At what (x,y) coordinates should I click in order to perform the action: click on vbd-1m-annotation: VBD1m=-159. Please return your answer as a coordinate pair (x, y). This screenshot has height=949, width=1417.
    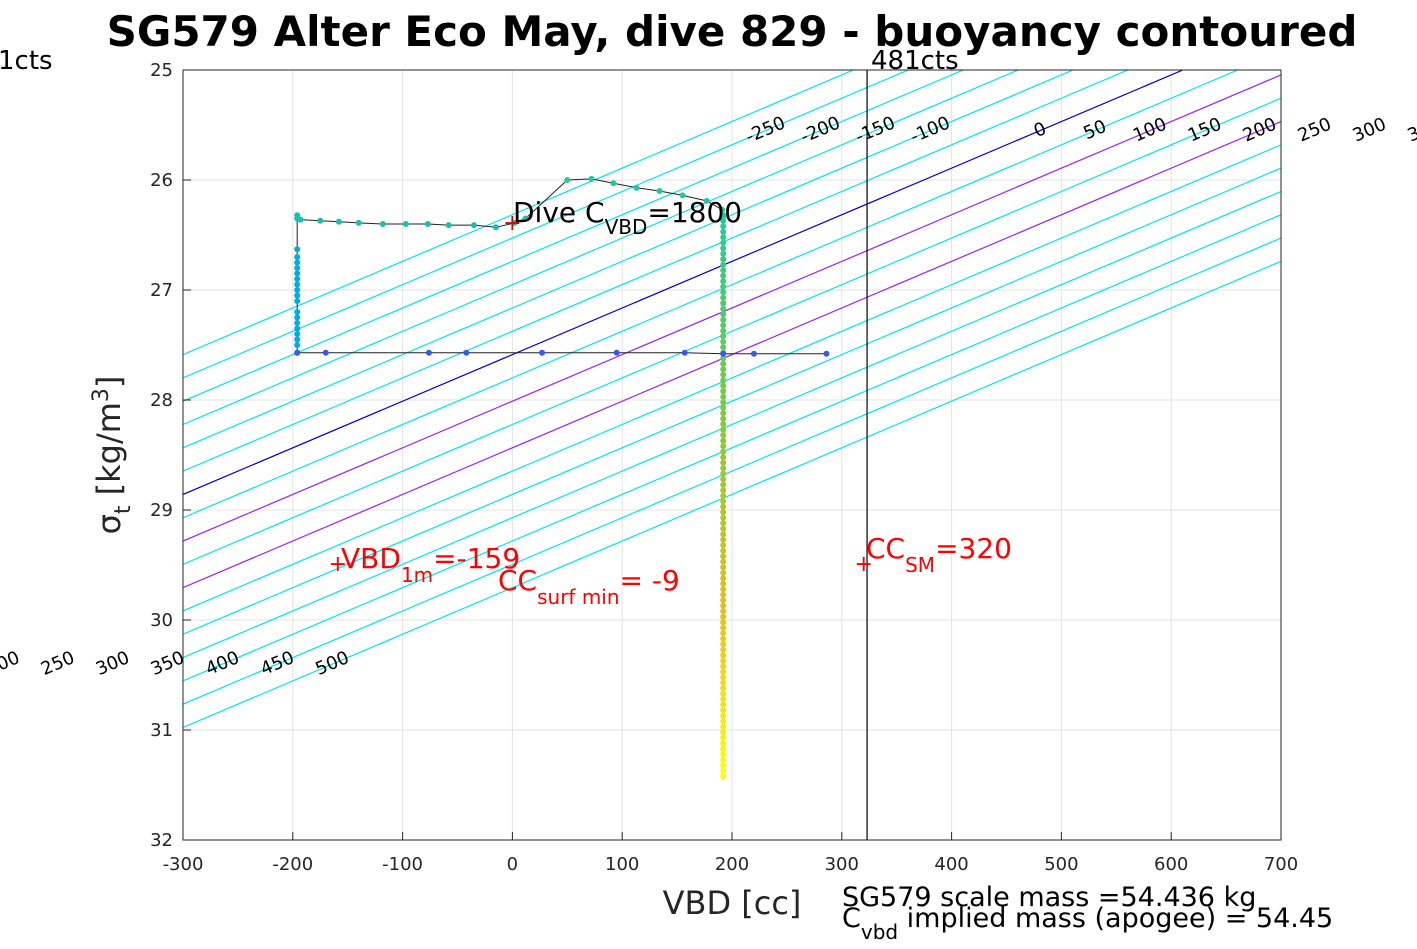
    Looking at the image, I should click on (430, 564).